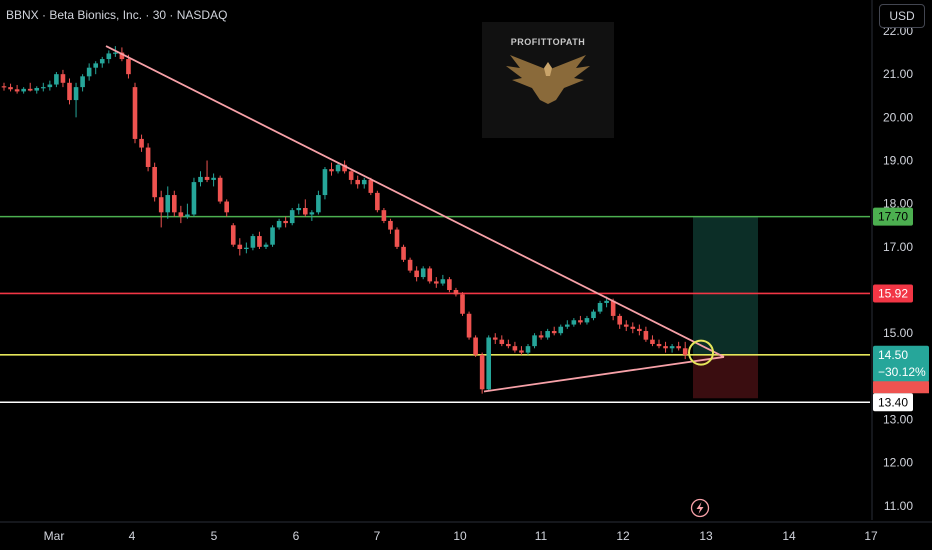  I want to click on price-badge-label: 13.40, so click(893, 402).